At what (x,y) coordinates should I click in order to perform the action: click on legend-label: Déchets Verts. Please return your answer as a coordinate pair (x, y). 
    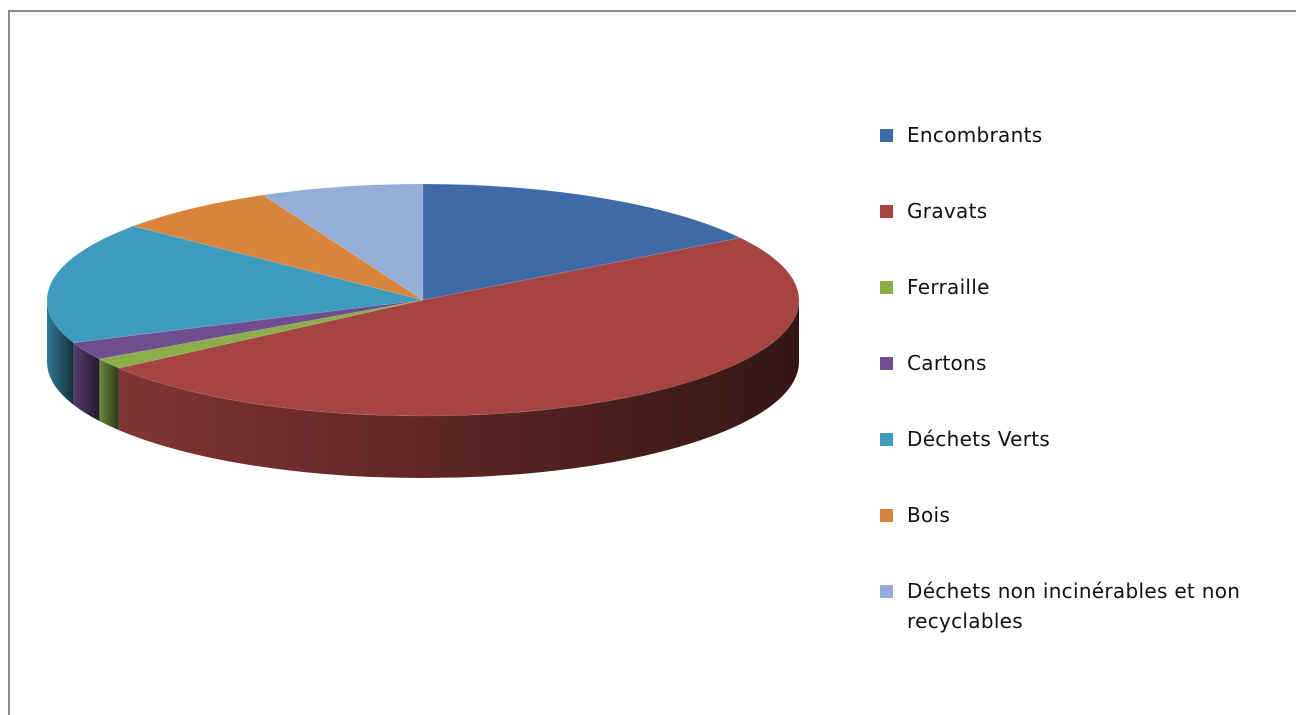
    Looking at the image, I should click on (979, 439).